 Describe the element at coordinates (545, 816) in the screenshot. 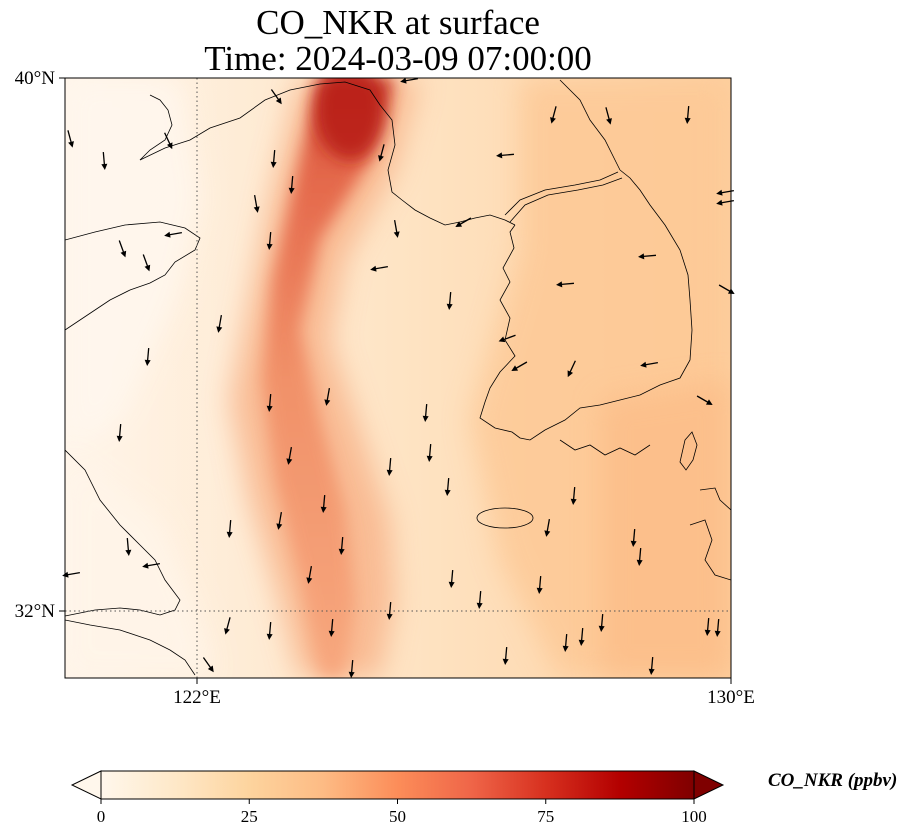

I see `colorbar-tick-label: 75` at that location.